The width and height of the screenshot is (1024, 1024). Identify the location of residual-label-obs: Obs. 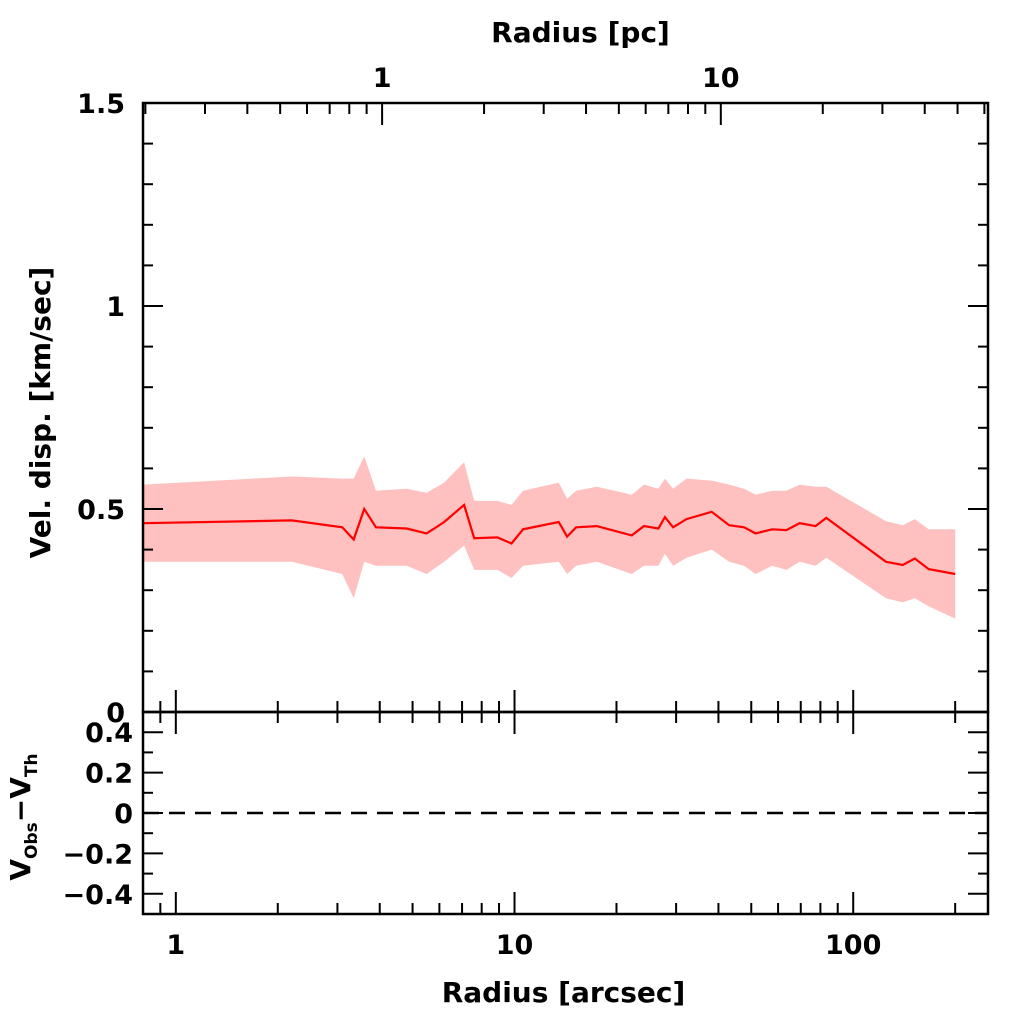
(32, 840).